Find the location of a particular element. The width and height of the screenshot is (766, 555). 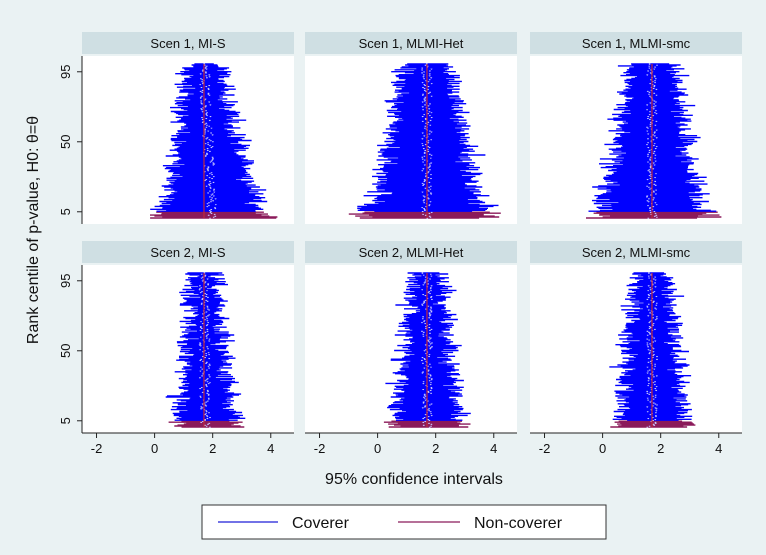

panel-5: Scen 2, MLMI-Het -2 0 2 4 is located at coordinates (411, 348).